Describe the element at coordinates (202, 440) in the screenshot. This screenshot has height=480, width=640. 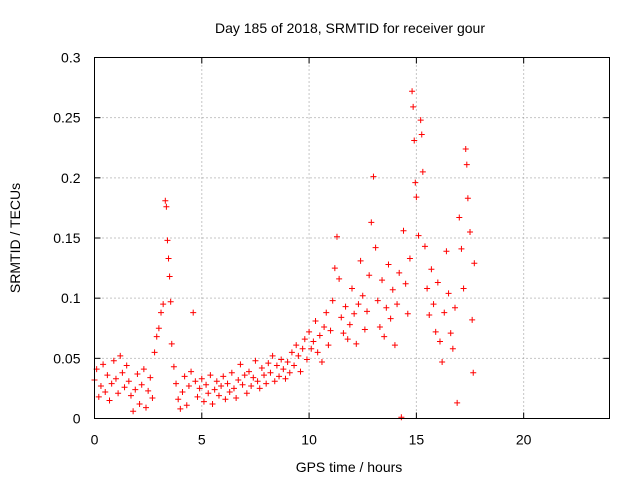
I see `x-tick-label: 5` at that location.